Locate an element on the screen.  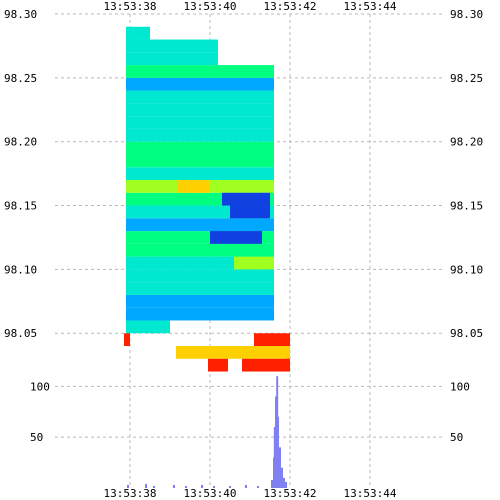
y-tick-label-left: 98.30 is located at coordinates (20, 14).